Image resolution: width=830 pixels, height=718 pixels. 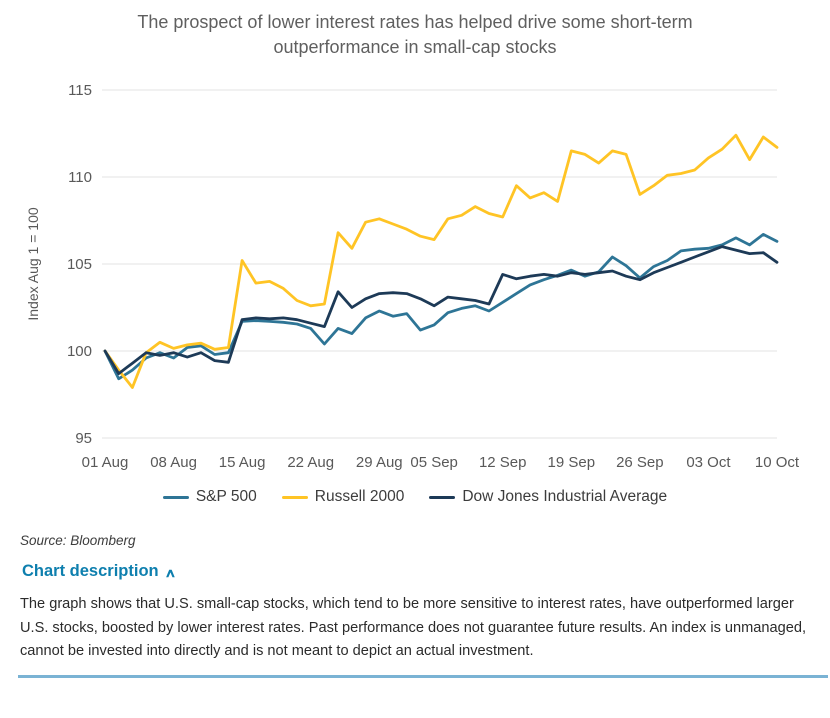 What do you see at coordinates (242, 462) in the screenshot?
I see `x-tick-label: 15 Aug` at bounding box center [242, 462].